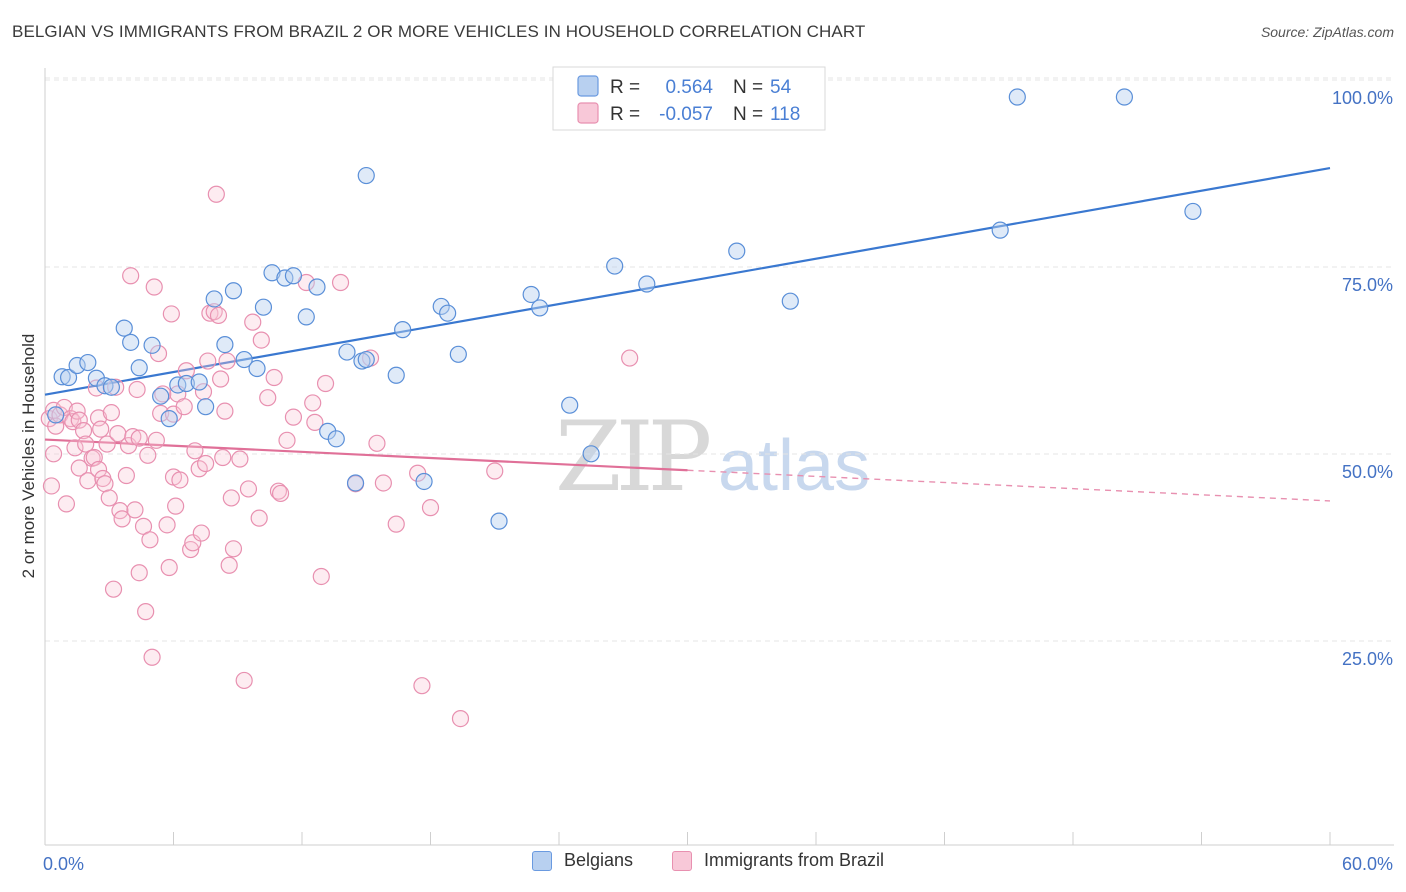 This screenshot has width=1406, height=892. Describe the element at coordinates (794, 860) in the screenshot. I see `legend-label-brazil: Immigrants from Brazil` at that location.